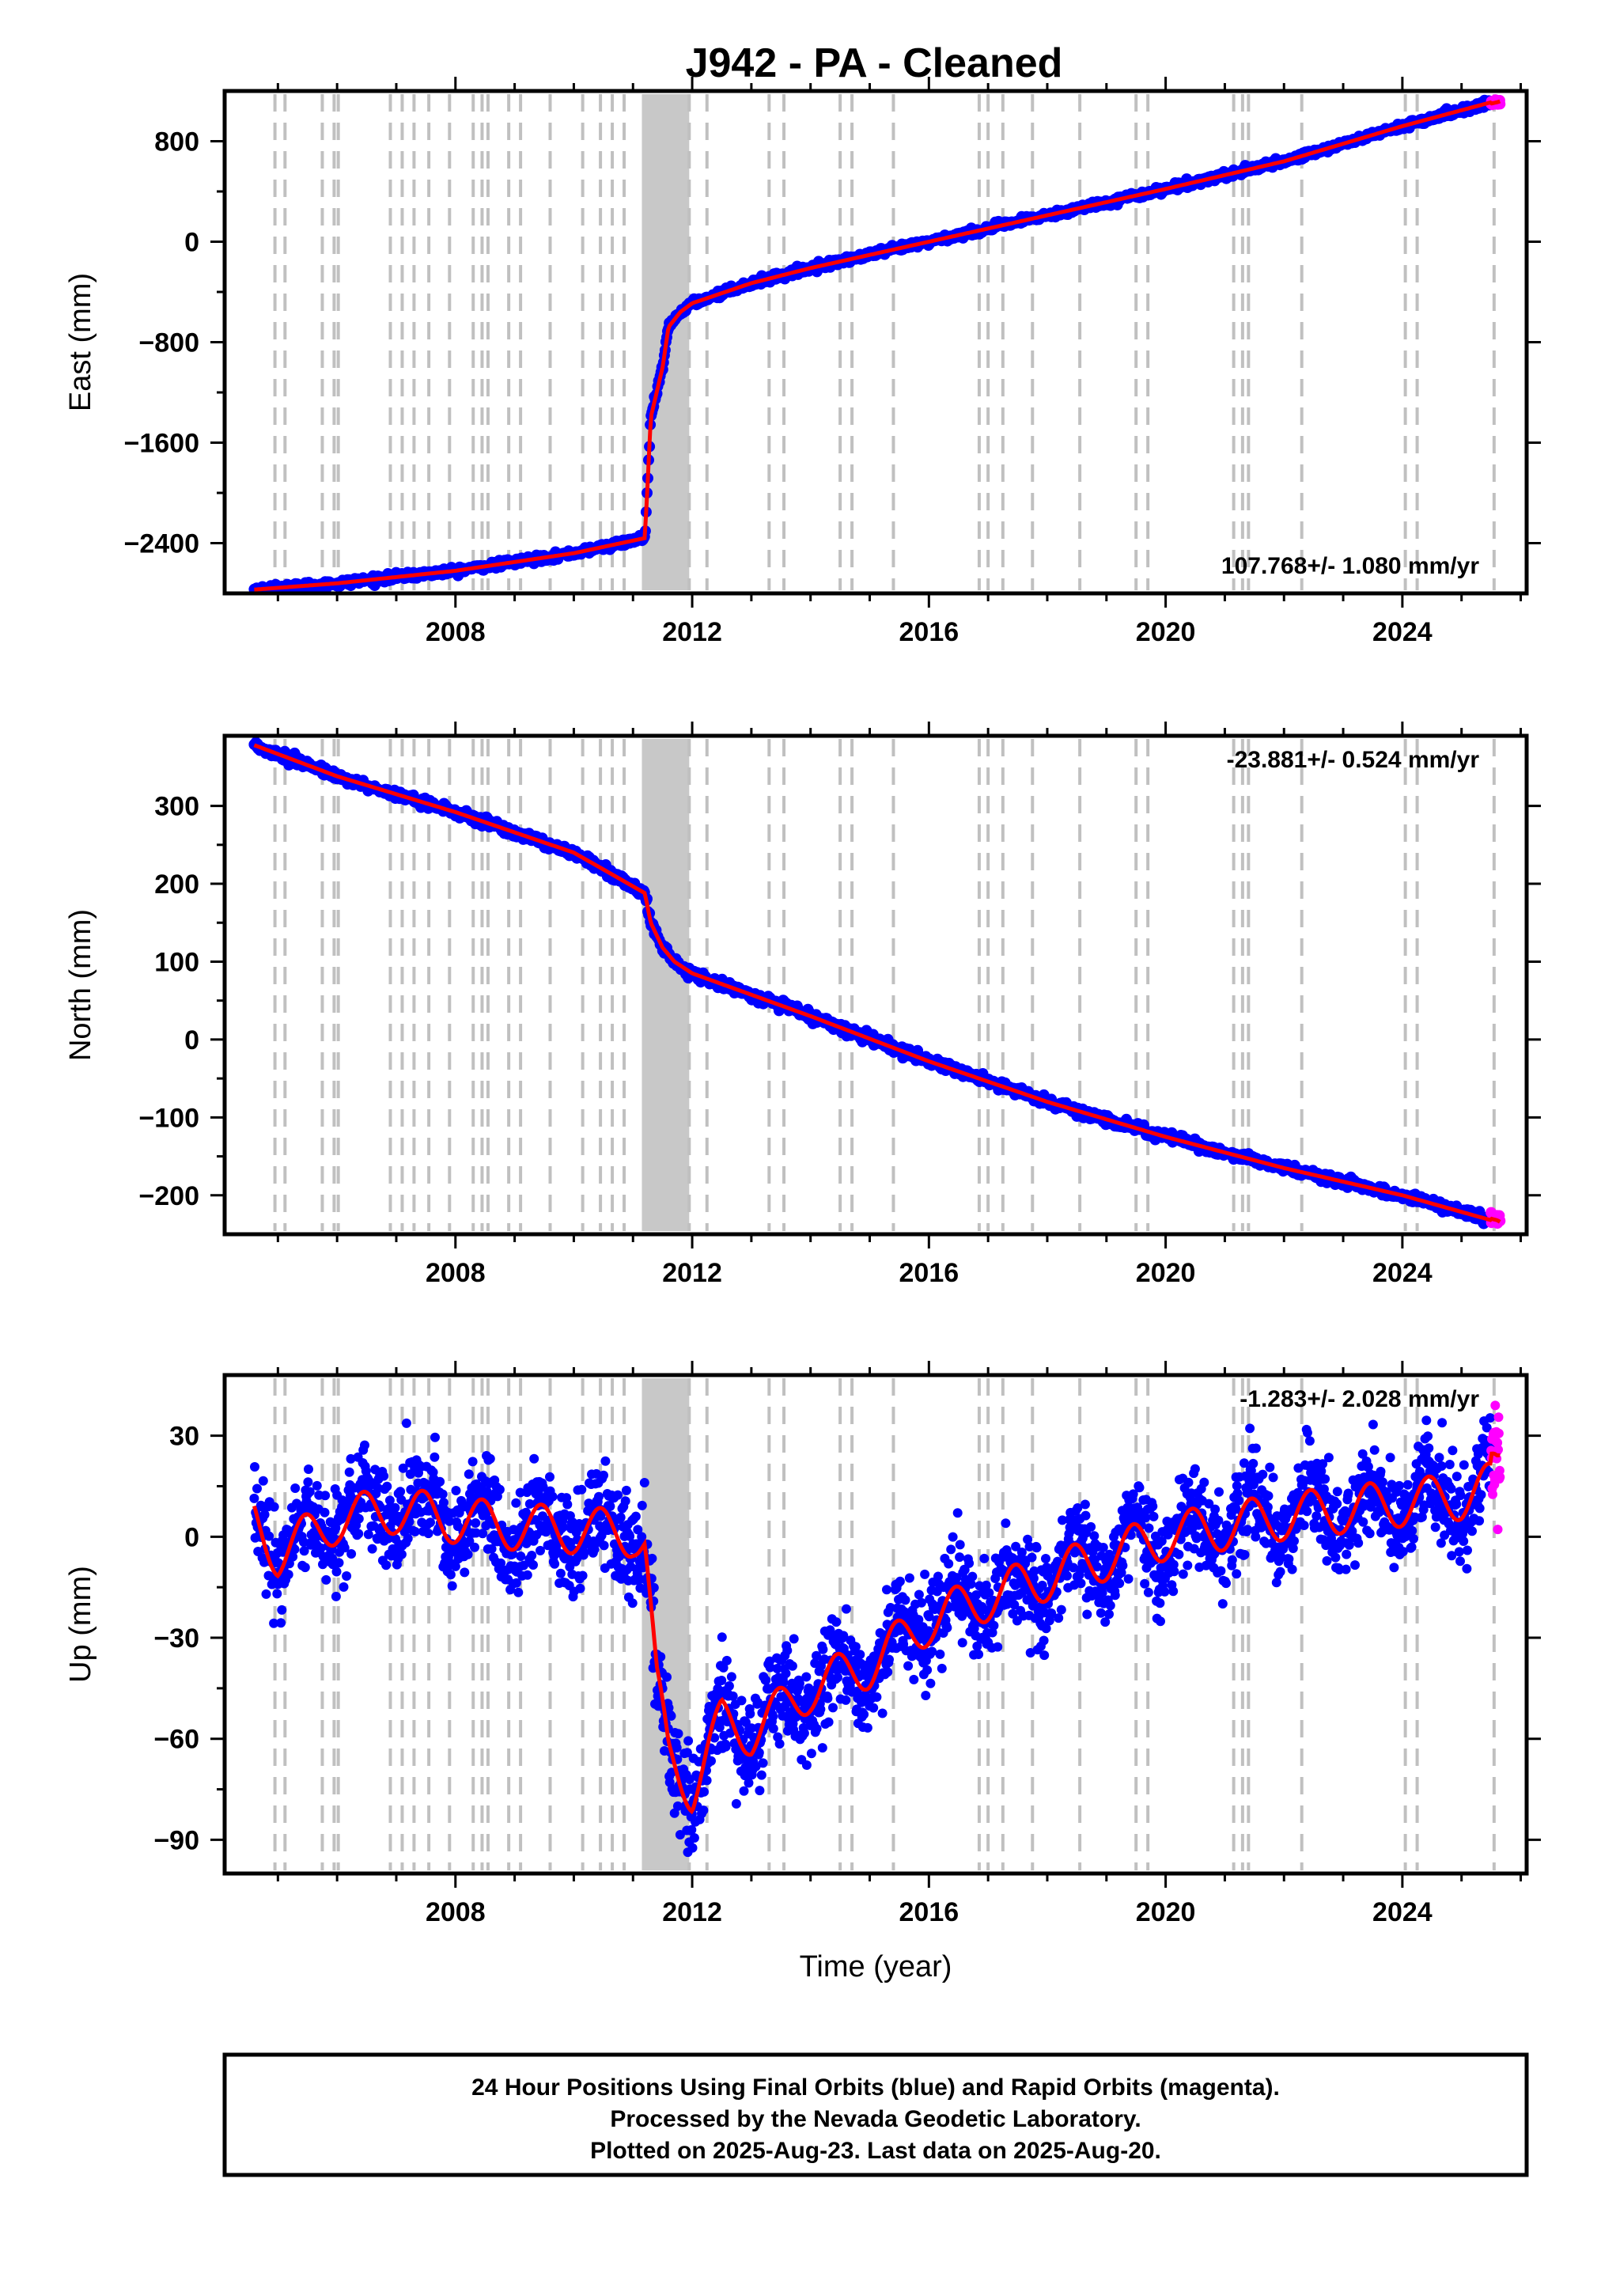 The height and width of the screenshot is (2296, 1601). Describe the element at coordinates (929, 1273) in the screenshot. I see `x-tick-label: 2016` at that location.